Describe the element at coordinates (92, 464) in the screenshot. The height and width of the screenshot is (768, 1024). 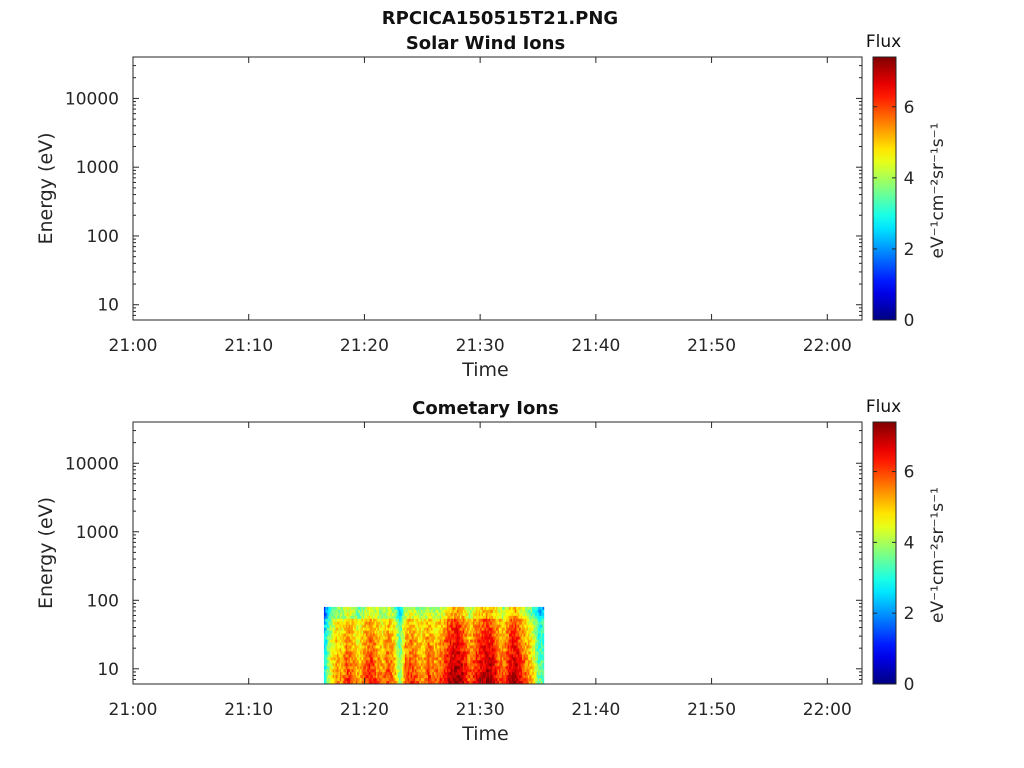
I see `y-tick-label: 10000` at that location.